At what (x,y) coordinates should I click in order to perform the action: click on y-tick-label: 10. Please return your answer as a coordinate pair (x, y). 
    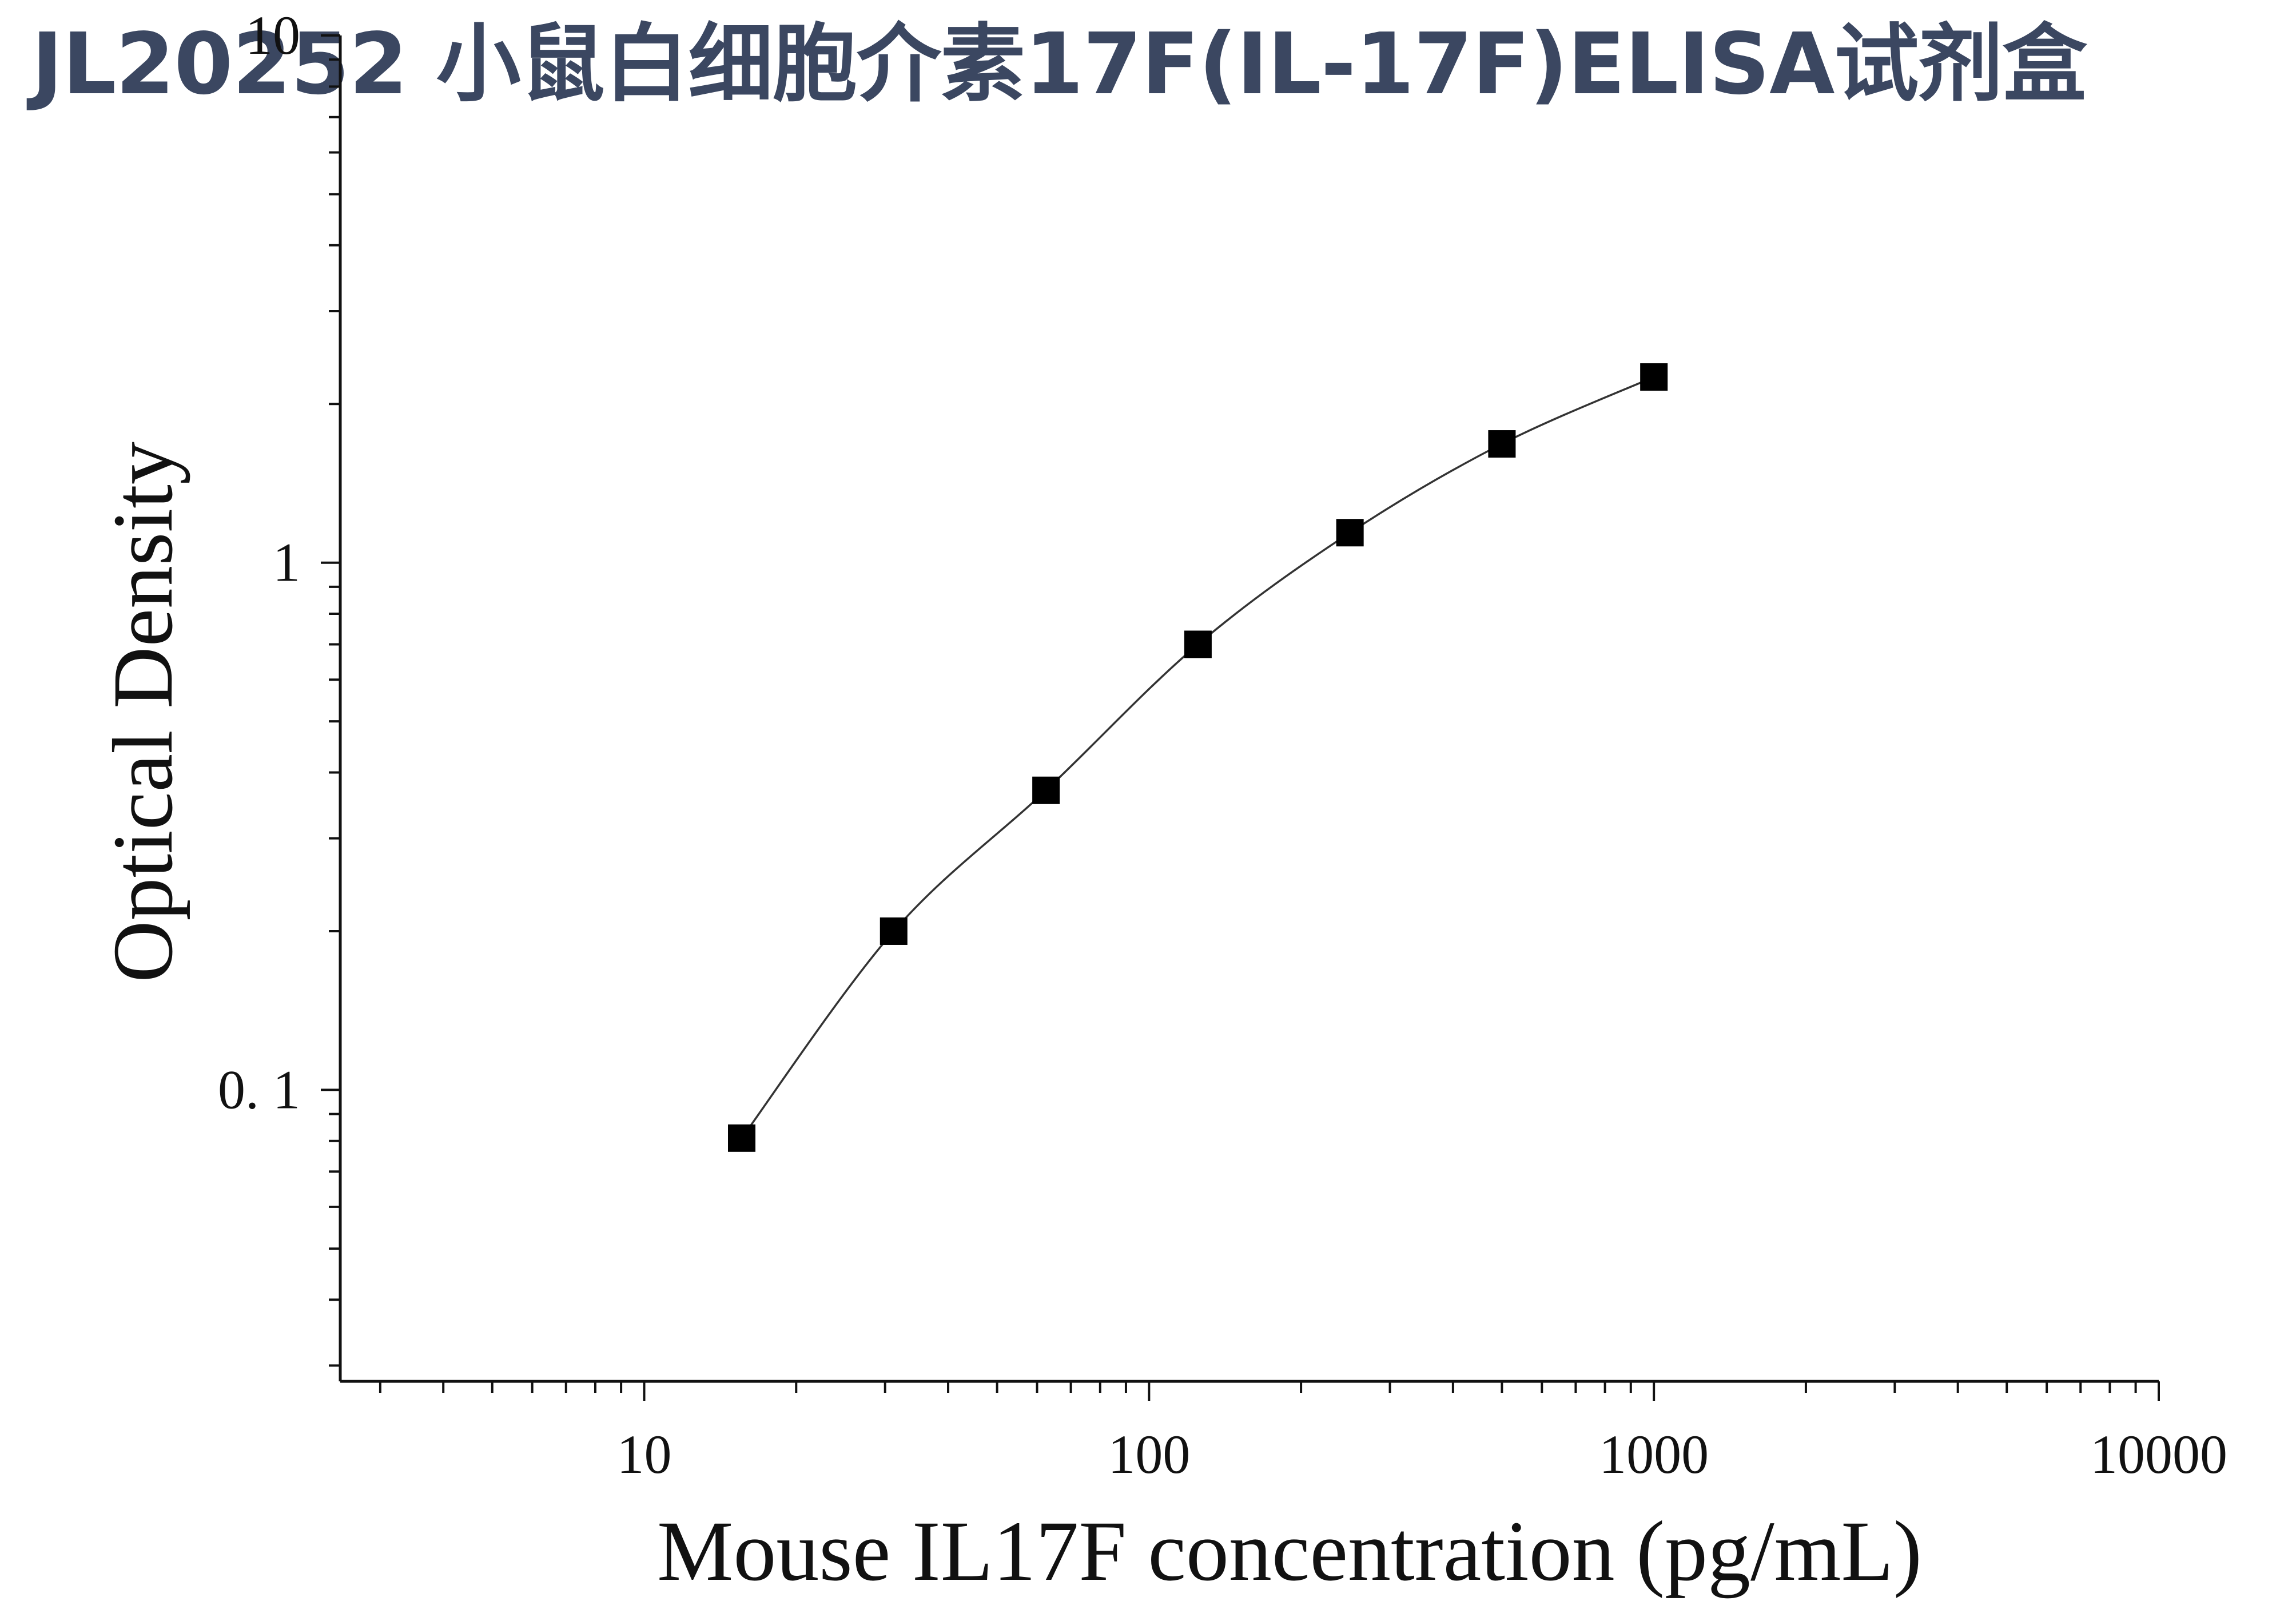
    Looking at the image, I should click on (272, 35).